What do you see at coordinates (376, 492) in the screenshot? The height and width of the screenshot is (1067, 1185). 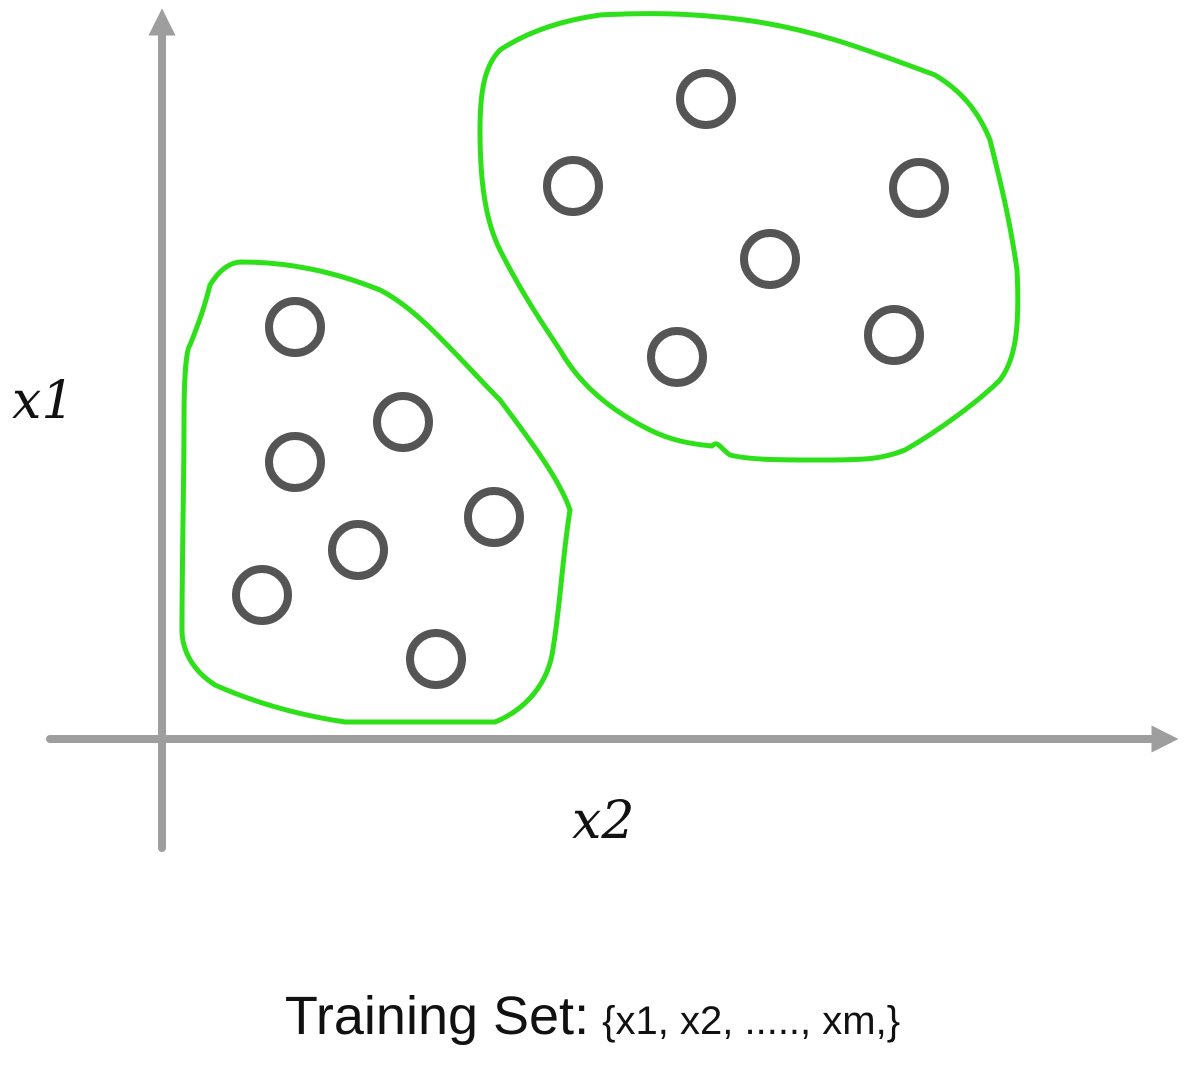 I see `cluster-outline-lower-left` at bounding box center [376, 492].